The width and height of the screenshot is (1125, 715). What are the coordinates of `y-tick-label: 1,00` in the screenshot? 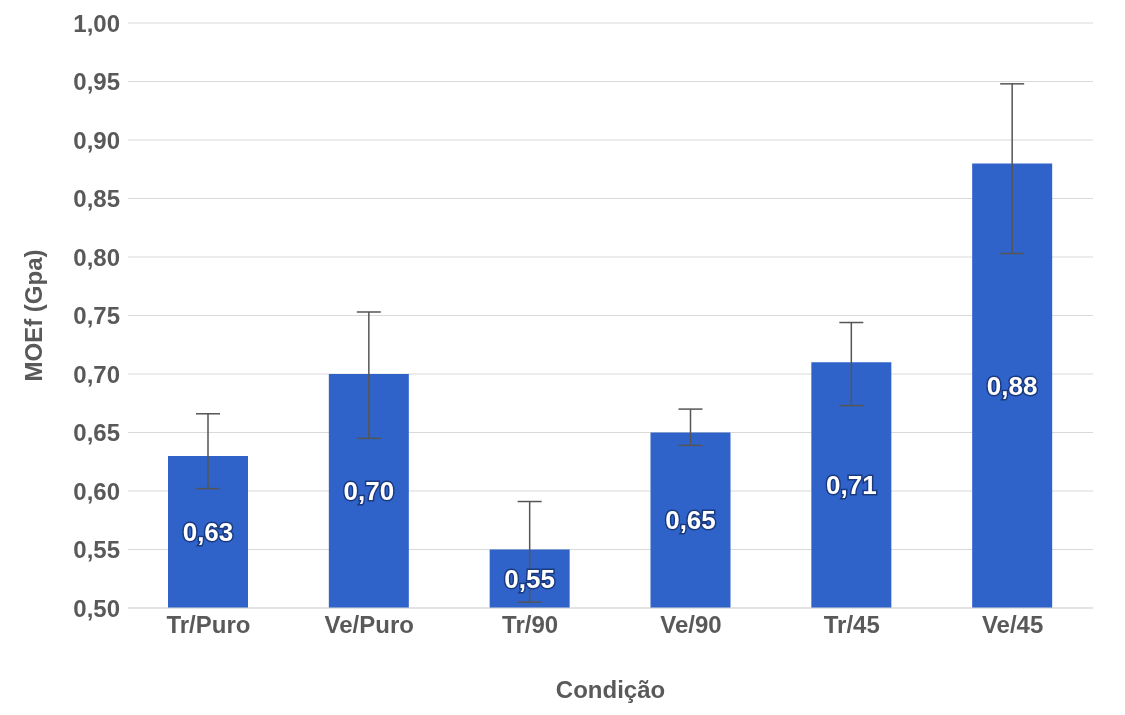 It's located at (96, 23).